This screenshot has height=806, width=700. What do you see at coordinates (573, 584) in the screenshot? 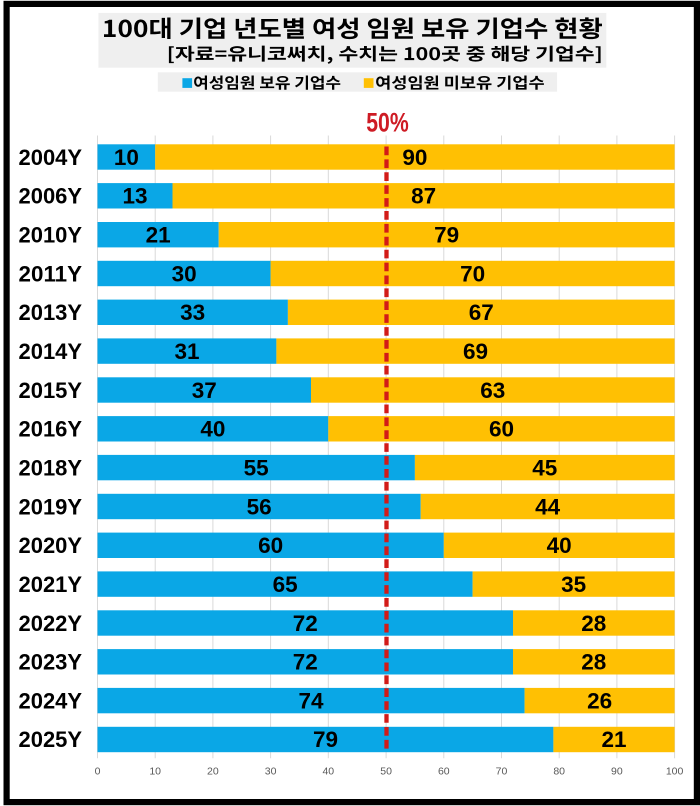
I see `svg-text: 35` at bounding box center [573, 584].